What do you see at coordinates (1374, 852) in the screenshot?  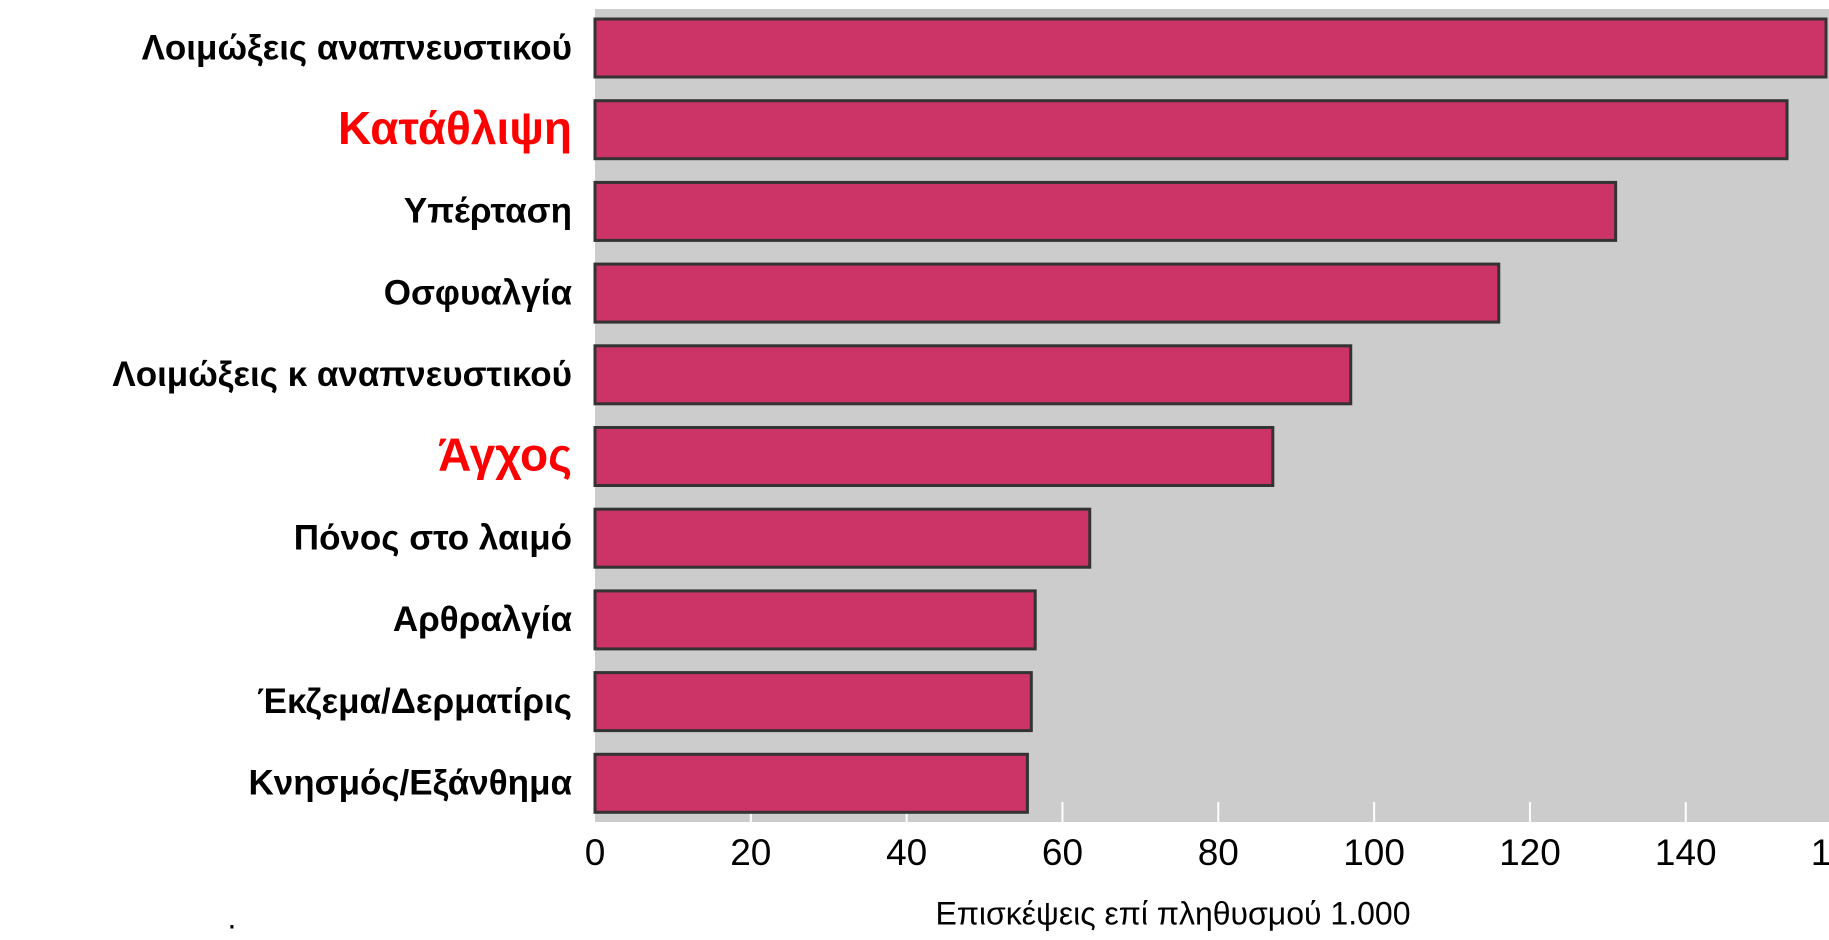 I see `x-tick-label: 100` at bounding box center [1374, 852].